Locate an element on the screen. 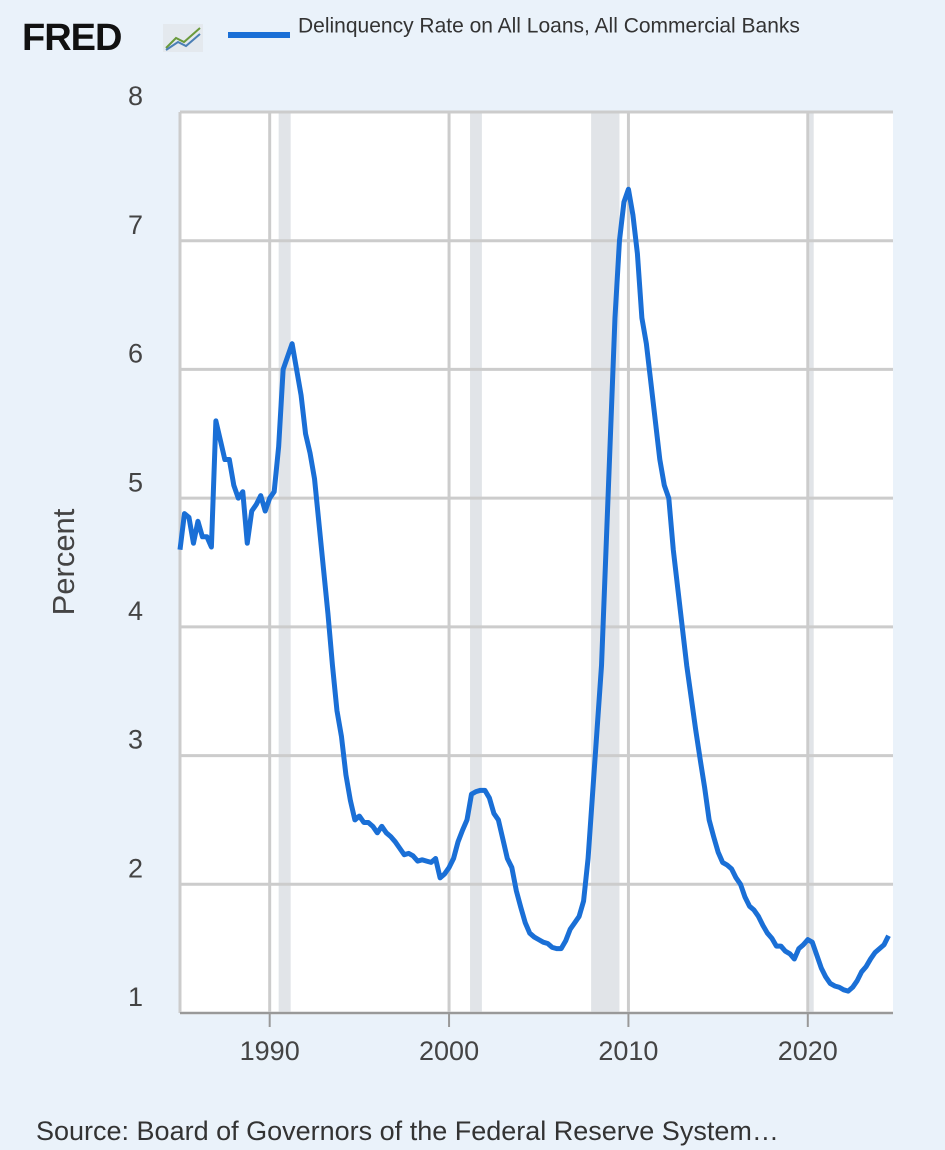 Image resolution: width=945 pixels, height=1150 pixels. x-tick-label: 1990 is located at coordinates (270, 1051).